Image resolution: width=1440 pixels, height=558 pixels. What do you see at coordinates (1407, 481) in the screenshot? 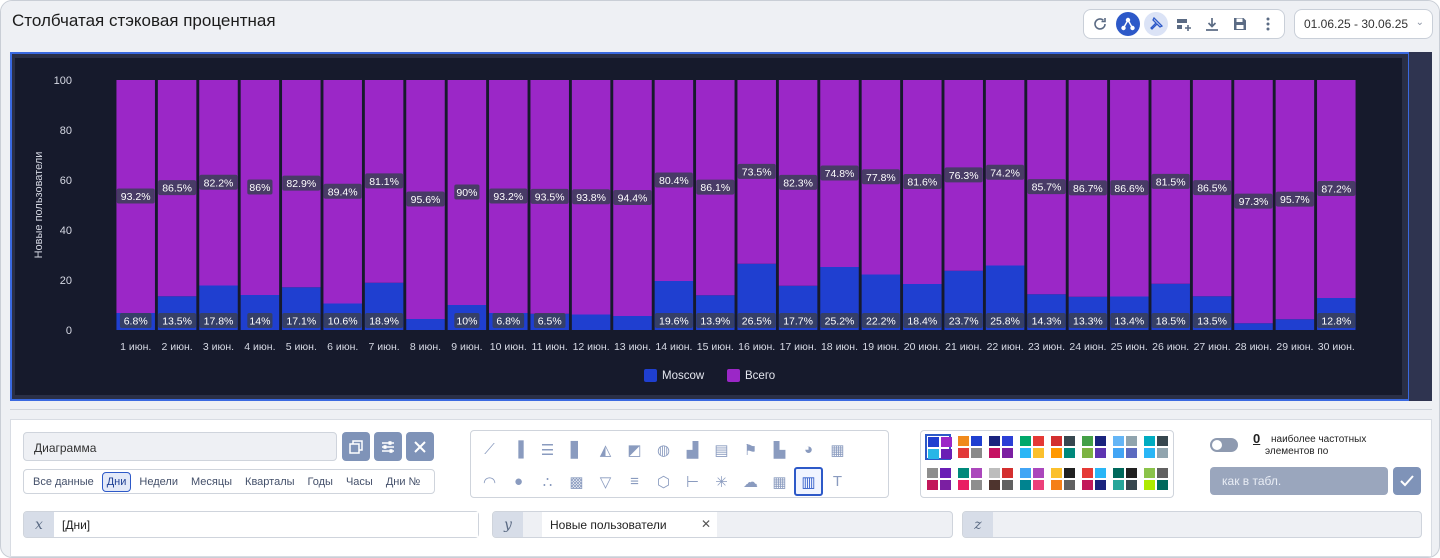
I see `apply-button` at bounding box center [1407, 481].